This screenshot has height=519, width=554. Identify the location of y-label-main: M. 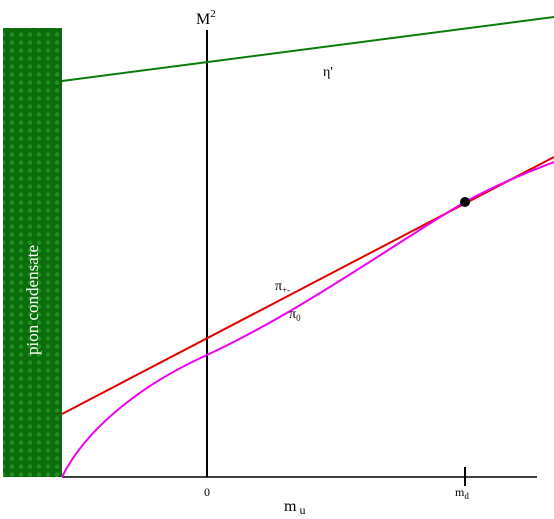
(203, 19).